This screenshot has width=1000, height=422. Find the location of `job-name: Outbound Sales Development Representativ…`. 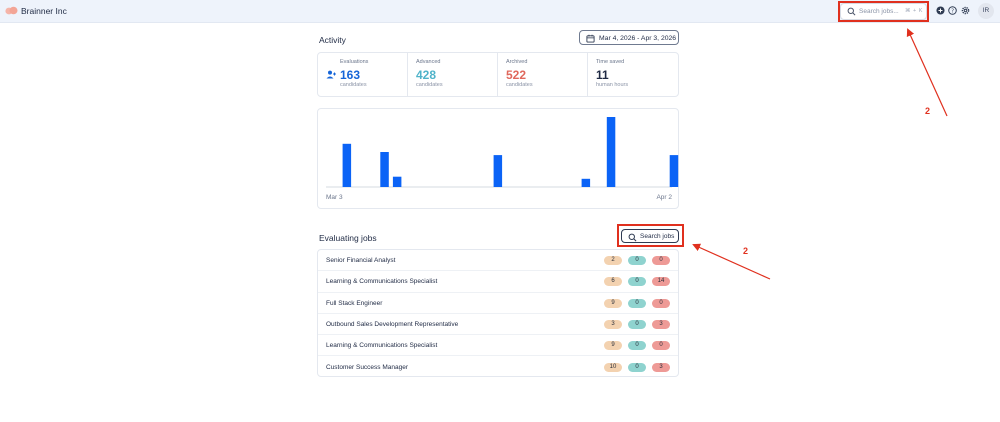

job-name: Outbound Sales Development Representativ… is located at coordinates (392, 324).